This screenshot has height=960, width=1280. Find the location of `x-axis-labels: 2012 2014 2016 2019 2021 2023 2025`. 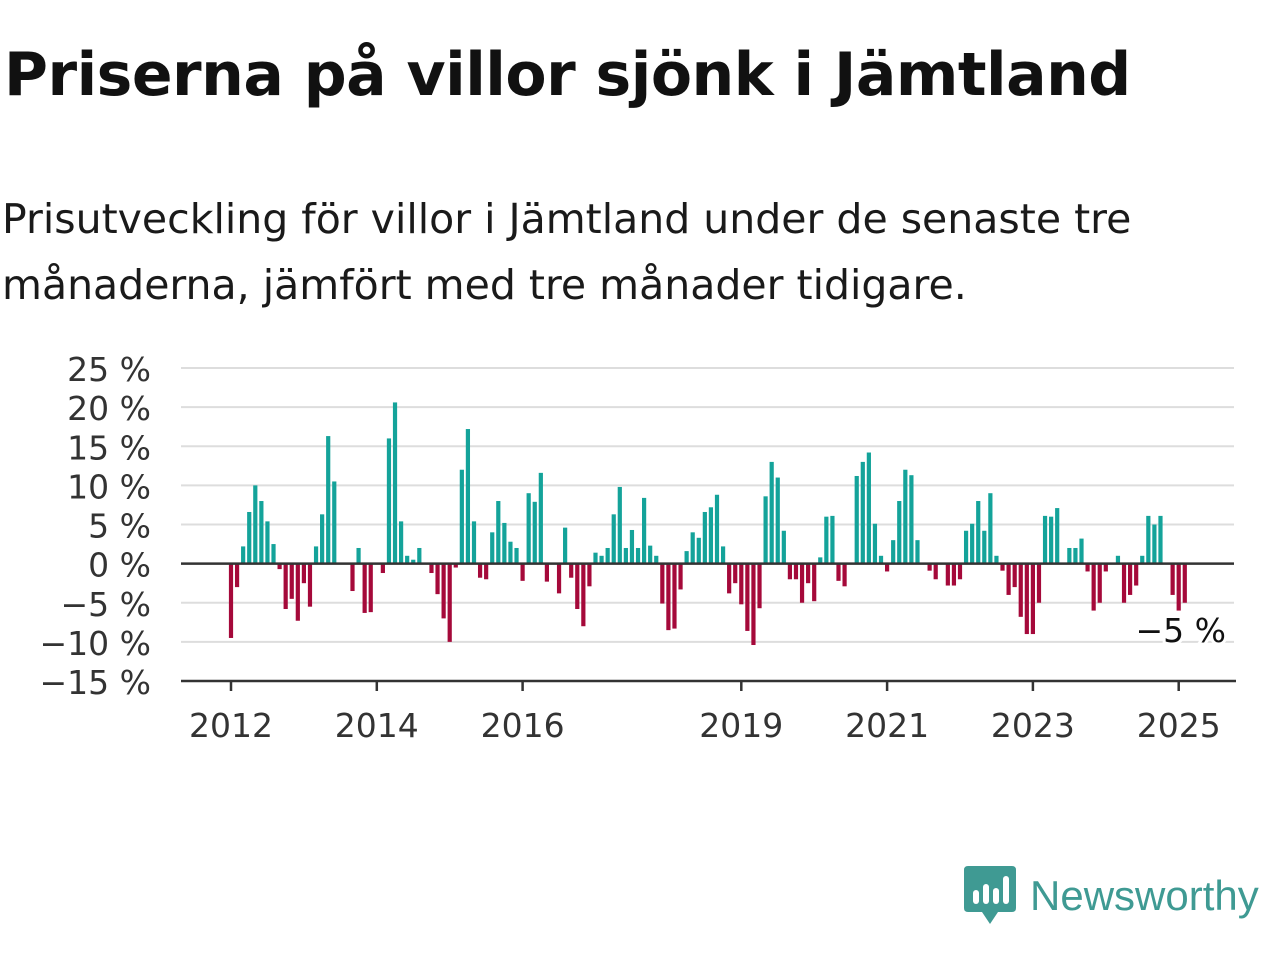

x-axis-labels: 2012 2014 2016 2019 2021 2023 2025 is located at coordinates (705, 713).